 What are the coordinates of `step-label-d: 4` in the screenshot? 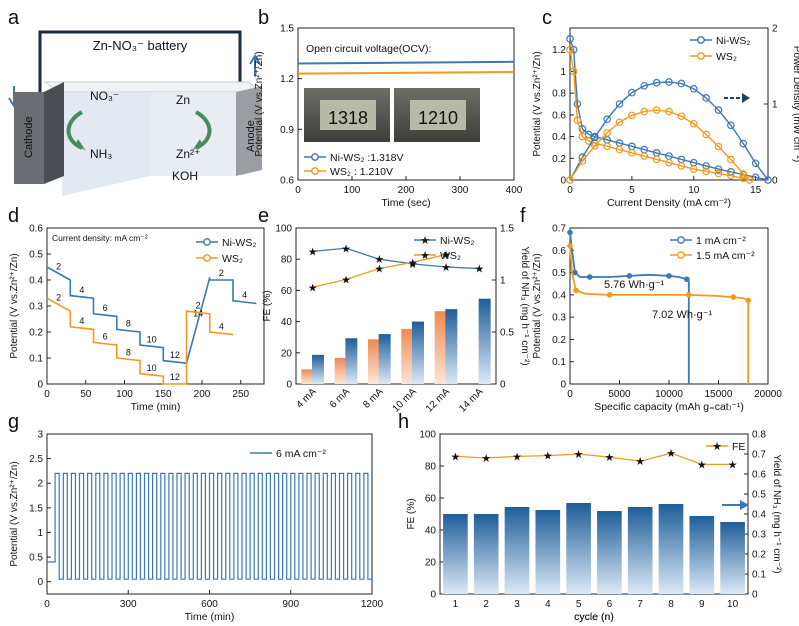 It's located at (221, 326).